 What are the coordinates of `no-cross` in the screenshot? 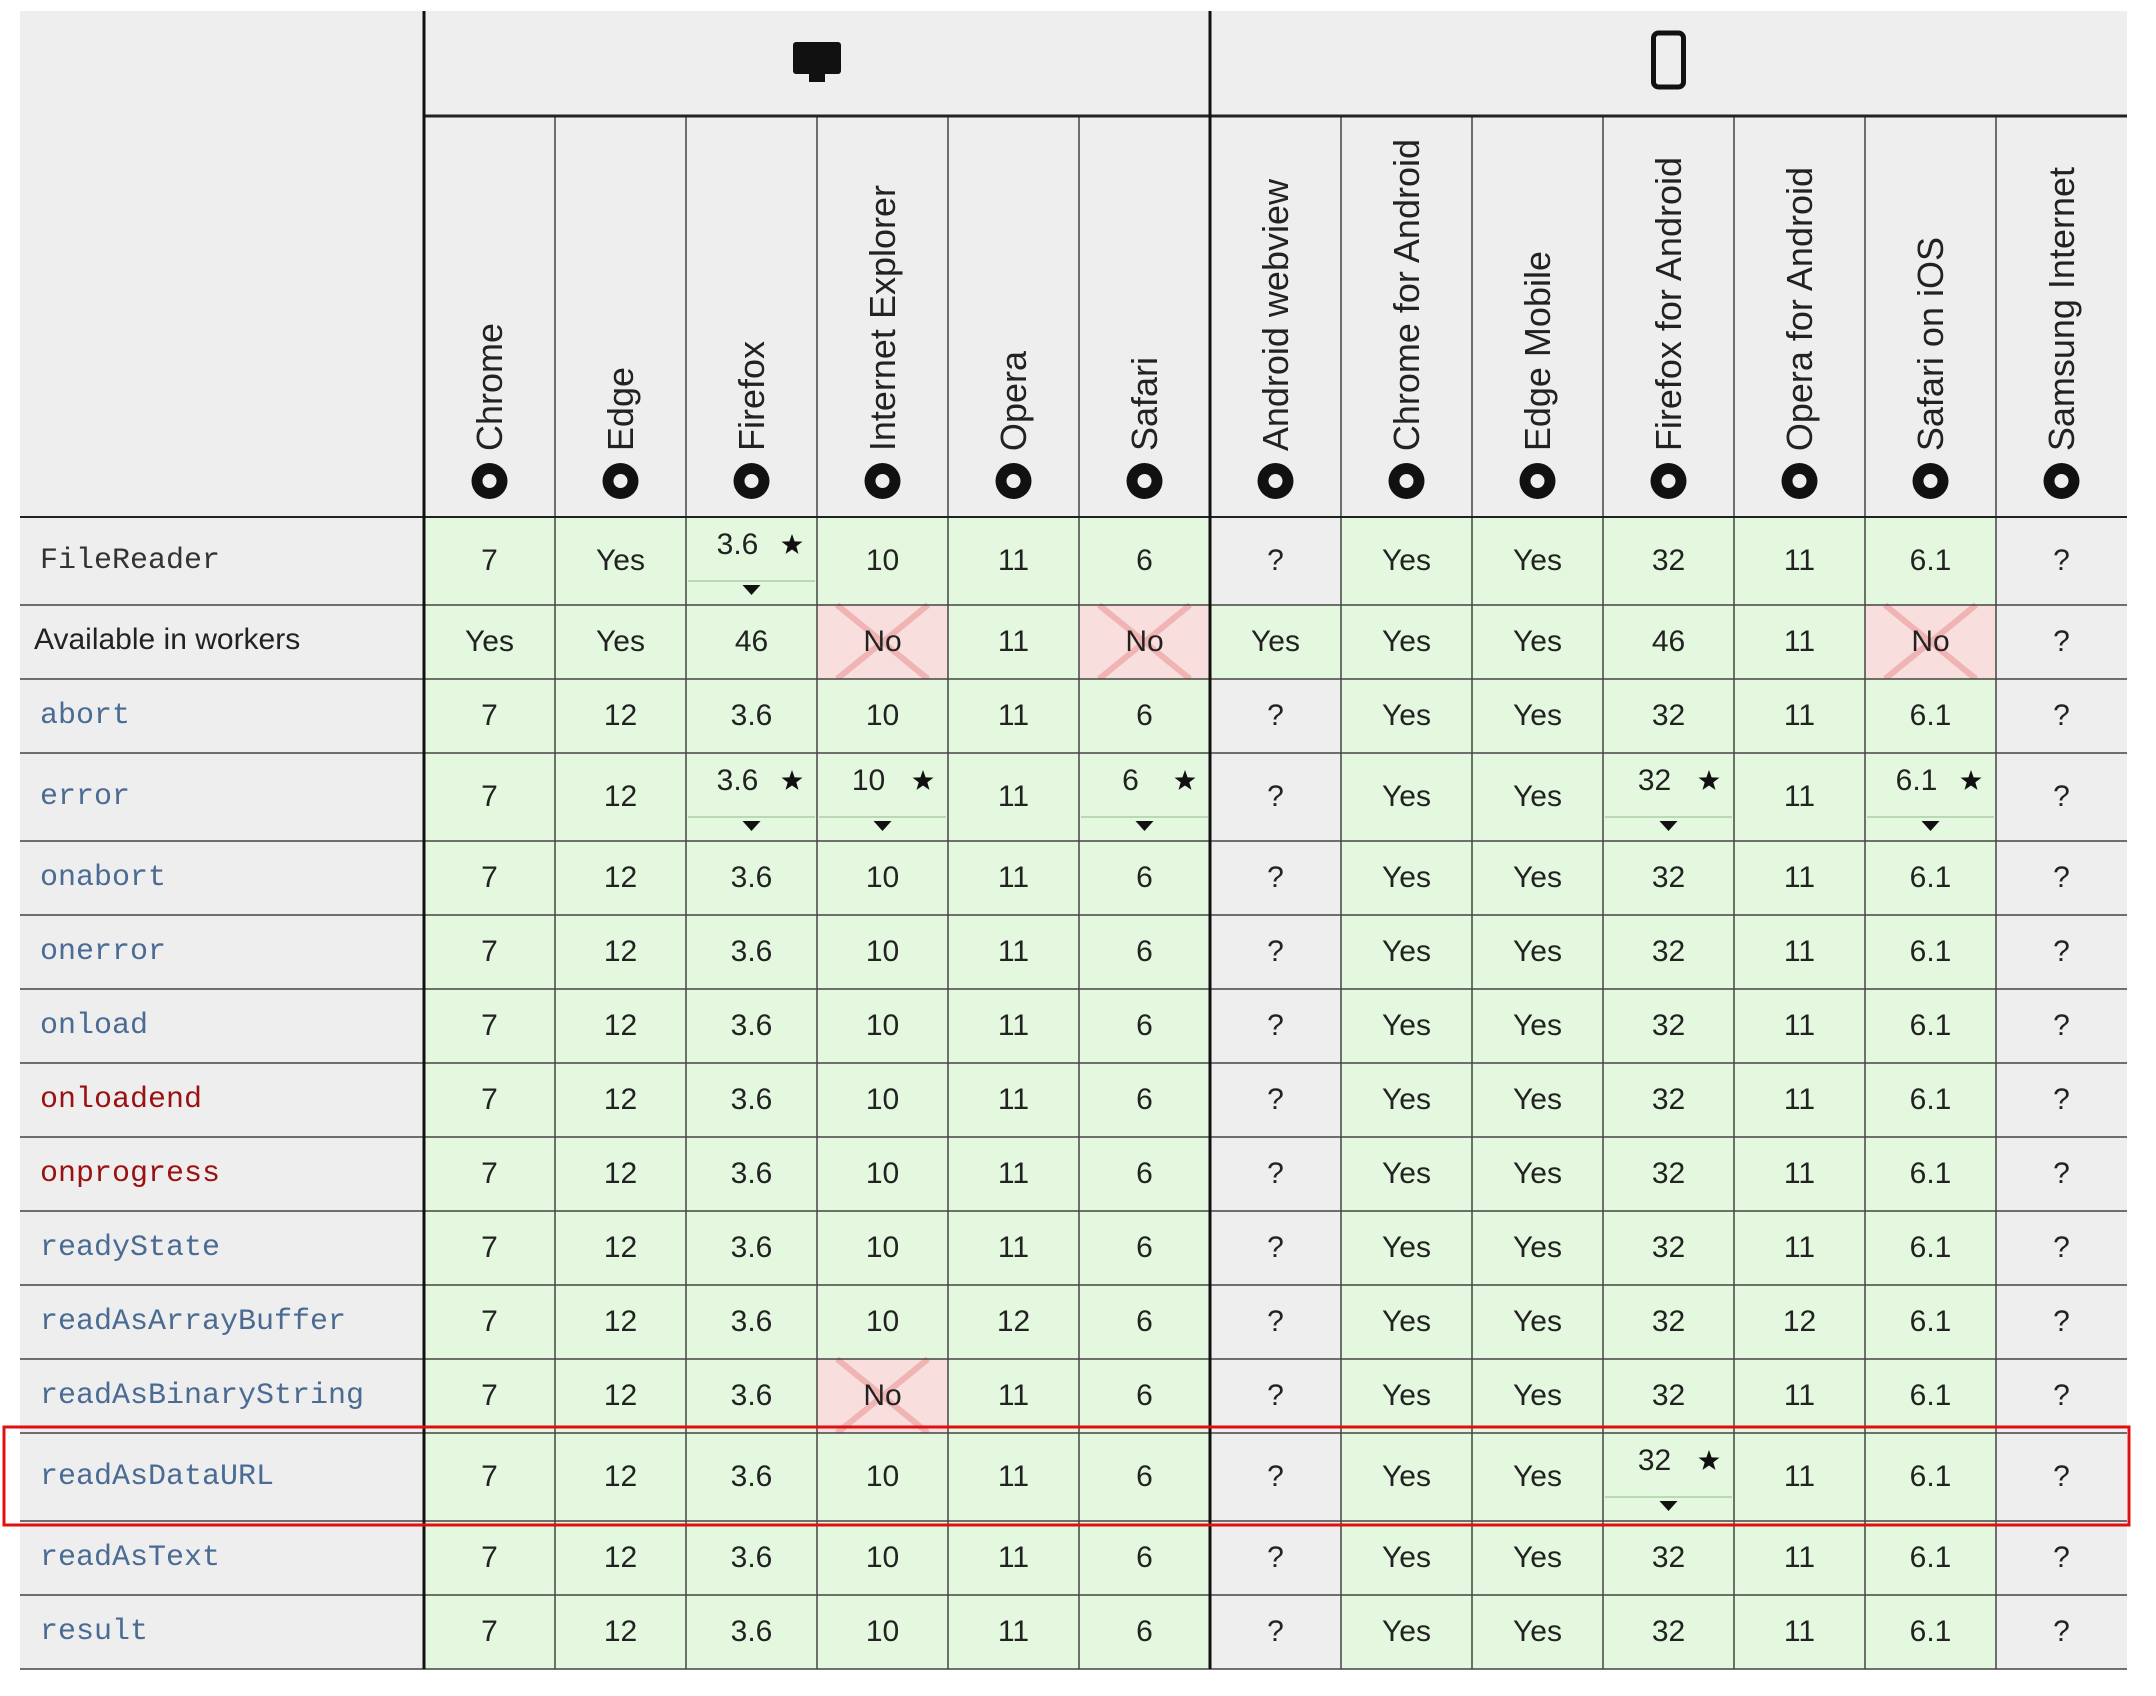 It's located at (882, 642).